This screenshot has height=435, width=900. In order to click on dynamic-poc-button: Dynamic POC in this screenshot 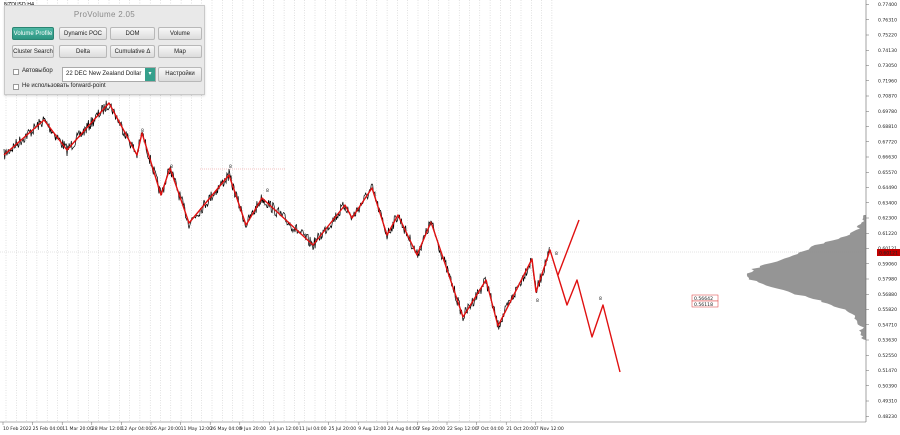, I will do `click(83, 33)`.